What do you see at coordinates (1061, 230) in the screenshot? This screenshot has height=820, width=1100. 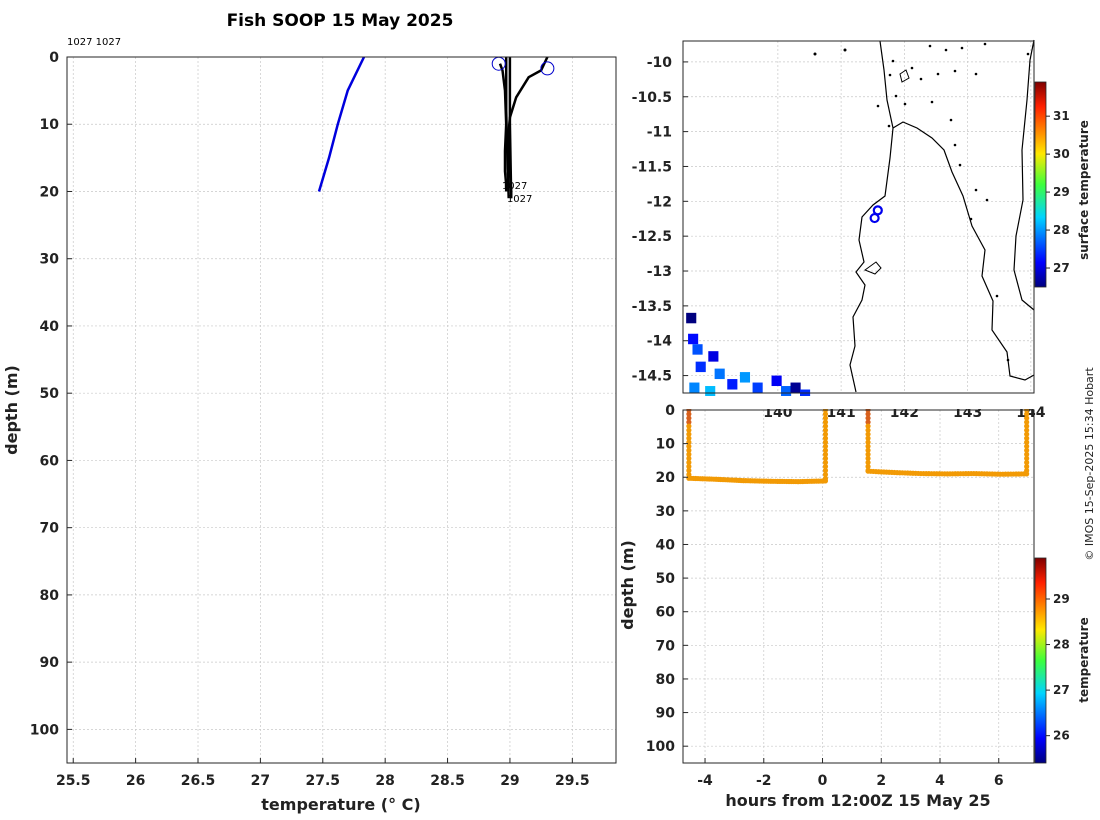 I see `map-colorbar-tick-label: 28` at bounding box center [1061, 230].